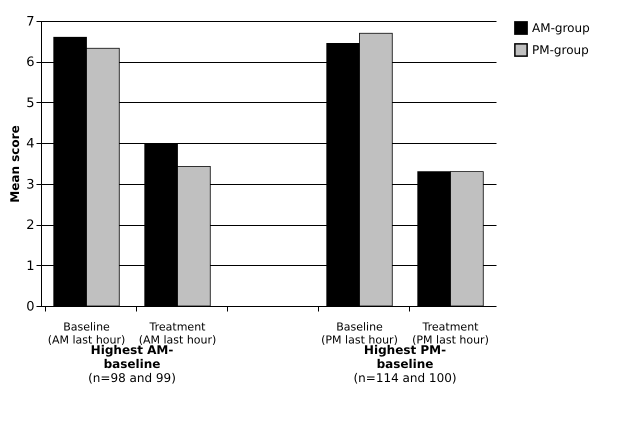 This screenshot has width=629, height=421. Describe the element at coordinates (561, 28) in the screenshot. I see `legend-label: AM-group` at that location.